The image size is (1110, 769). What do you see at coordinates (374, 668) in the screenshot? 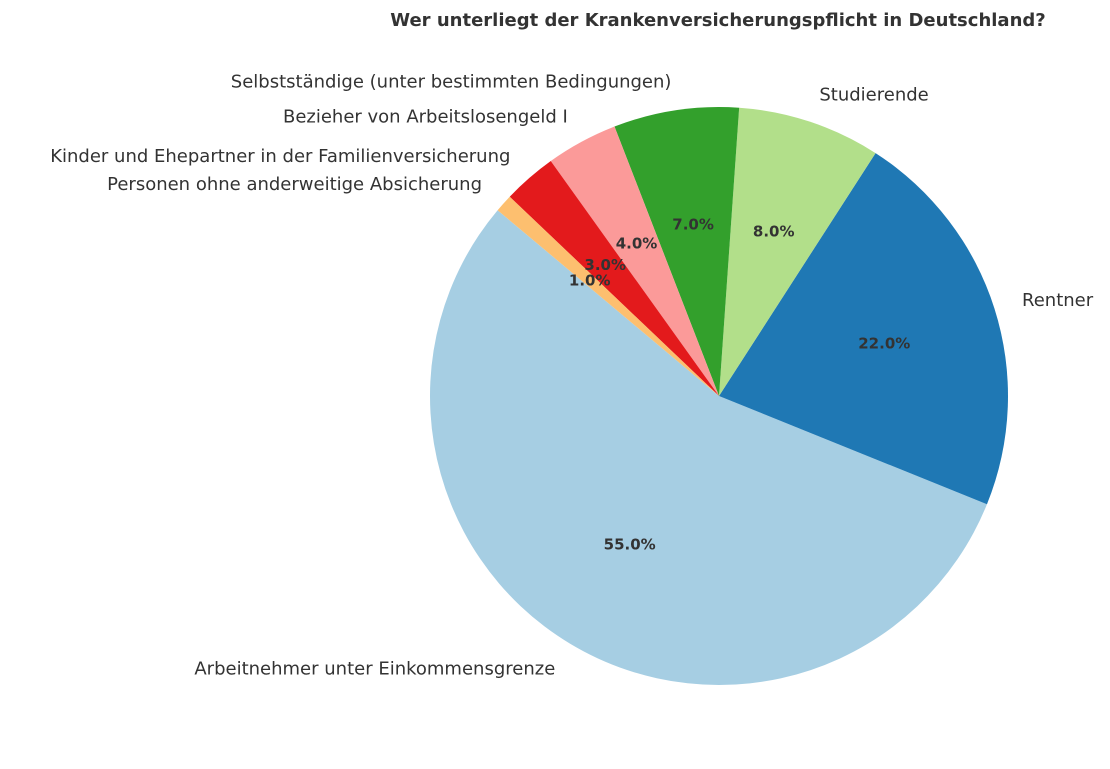
I see `slice-label: Arbeitnehmer unter Einkommensgrenze` at bounding box center [374, 668].